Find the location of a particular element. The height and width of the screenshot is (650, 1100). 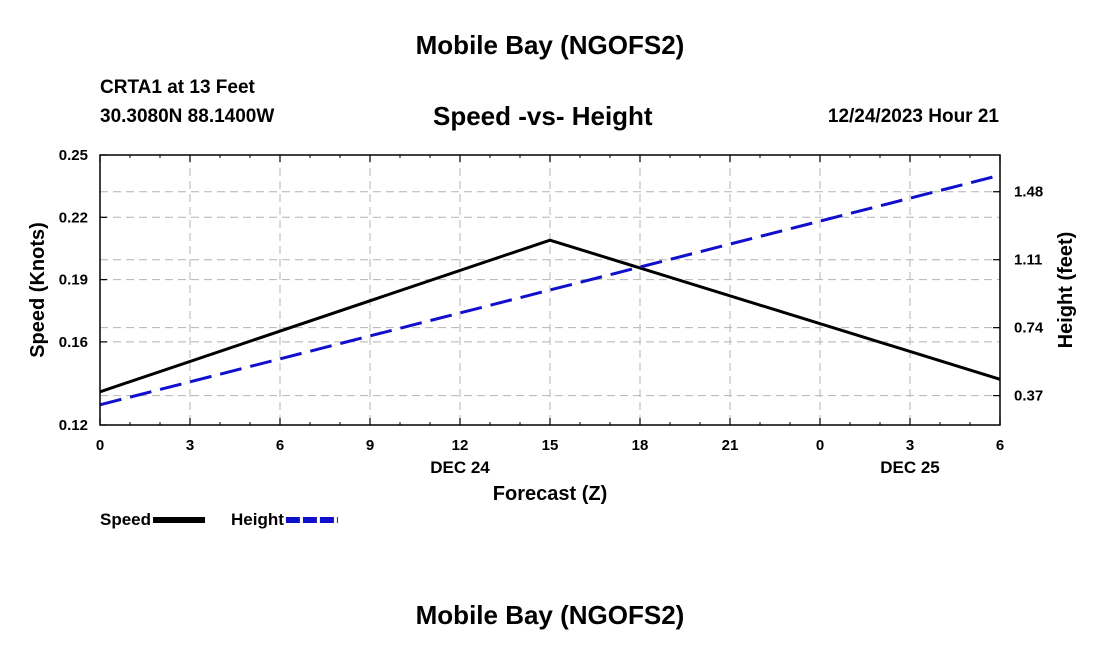

chart-subtitle: Speed -vs- Height is located at coordinates (543, 116).